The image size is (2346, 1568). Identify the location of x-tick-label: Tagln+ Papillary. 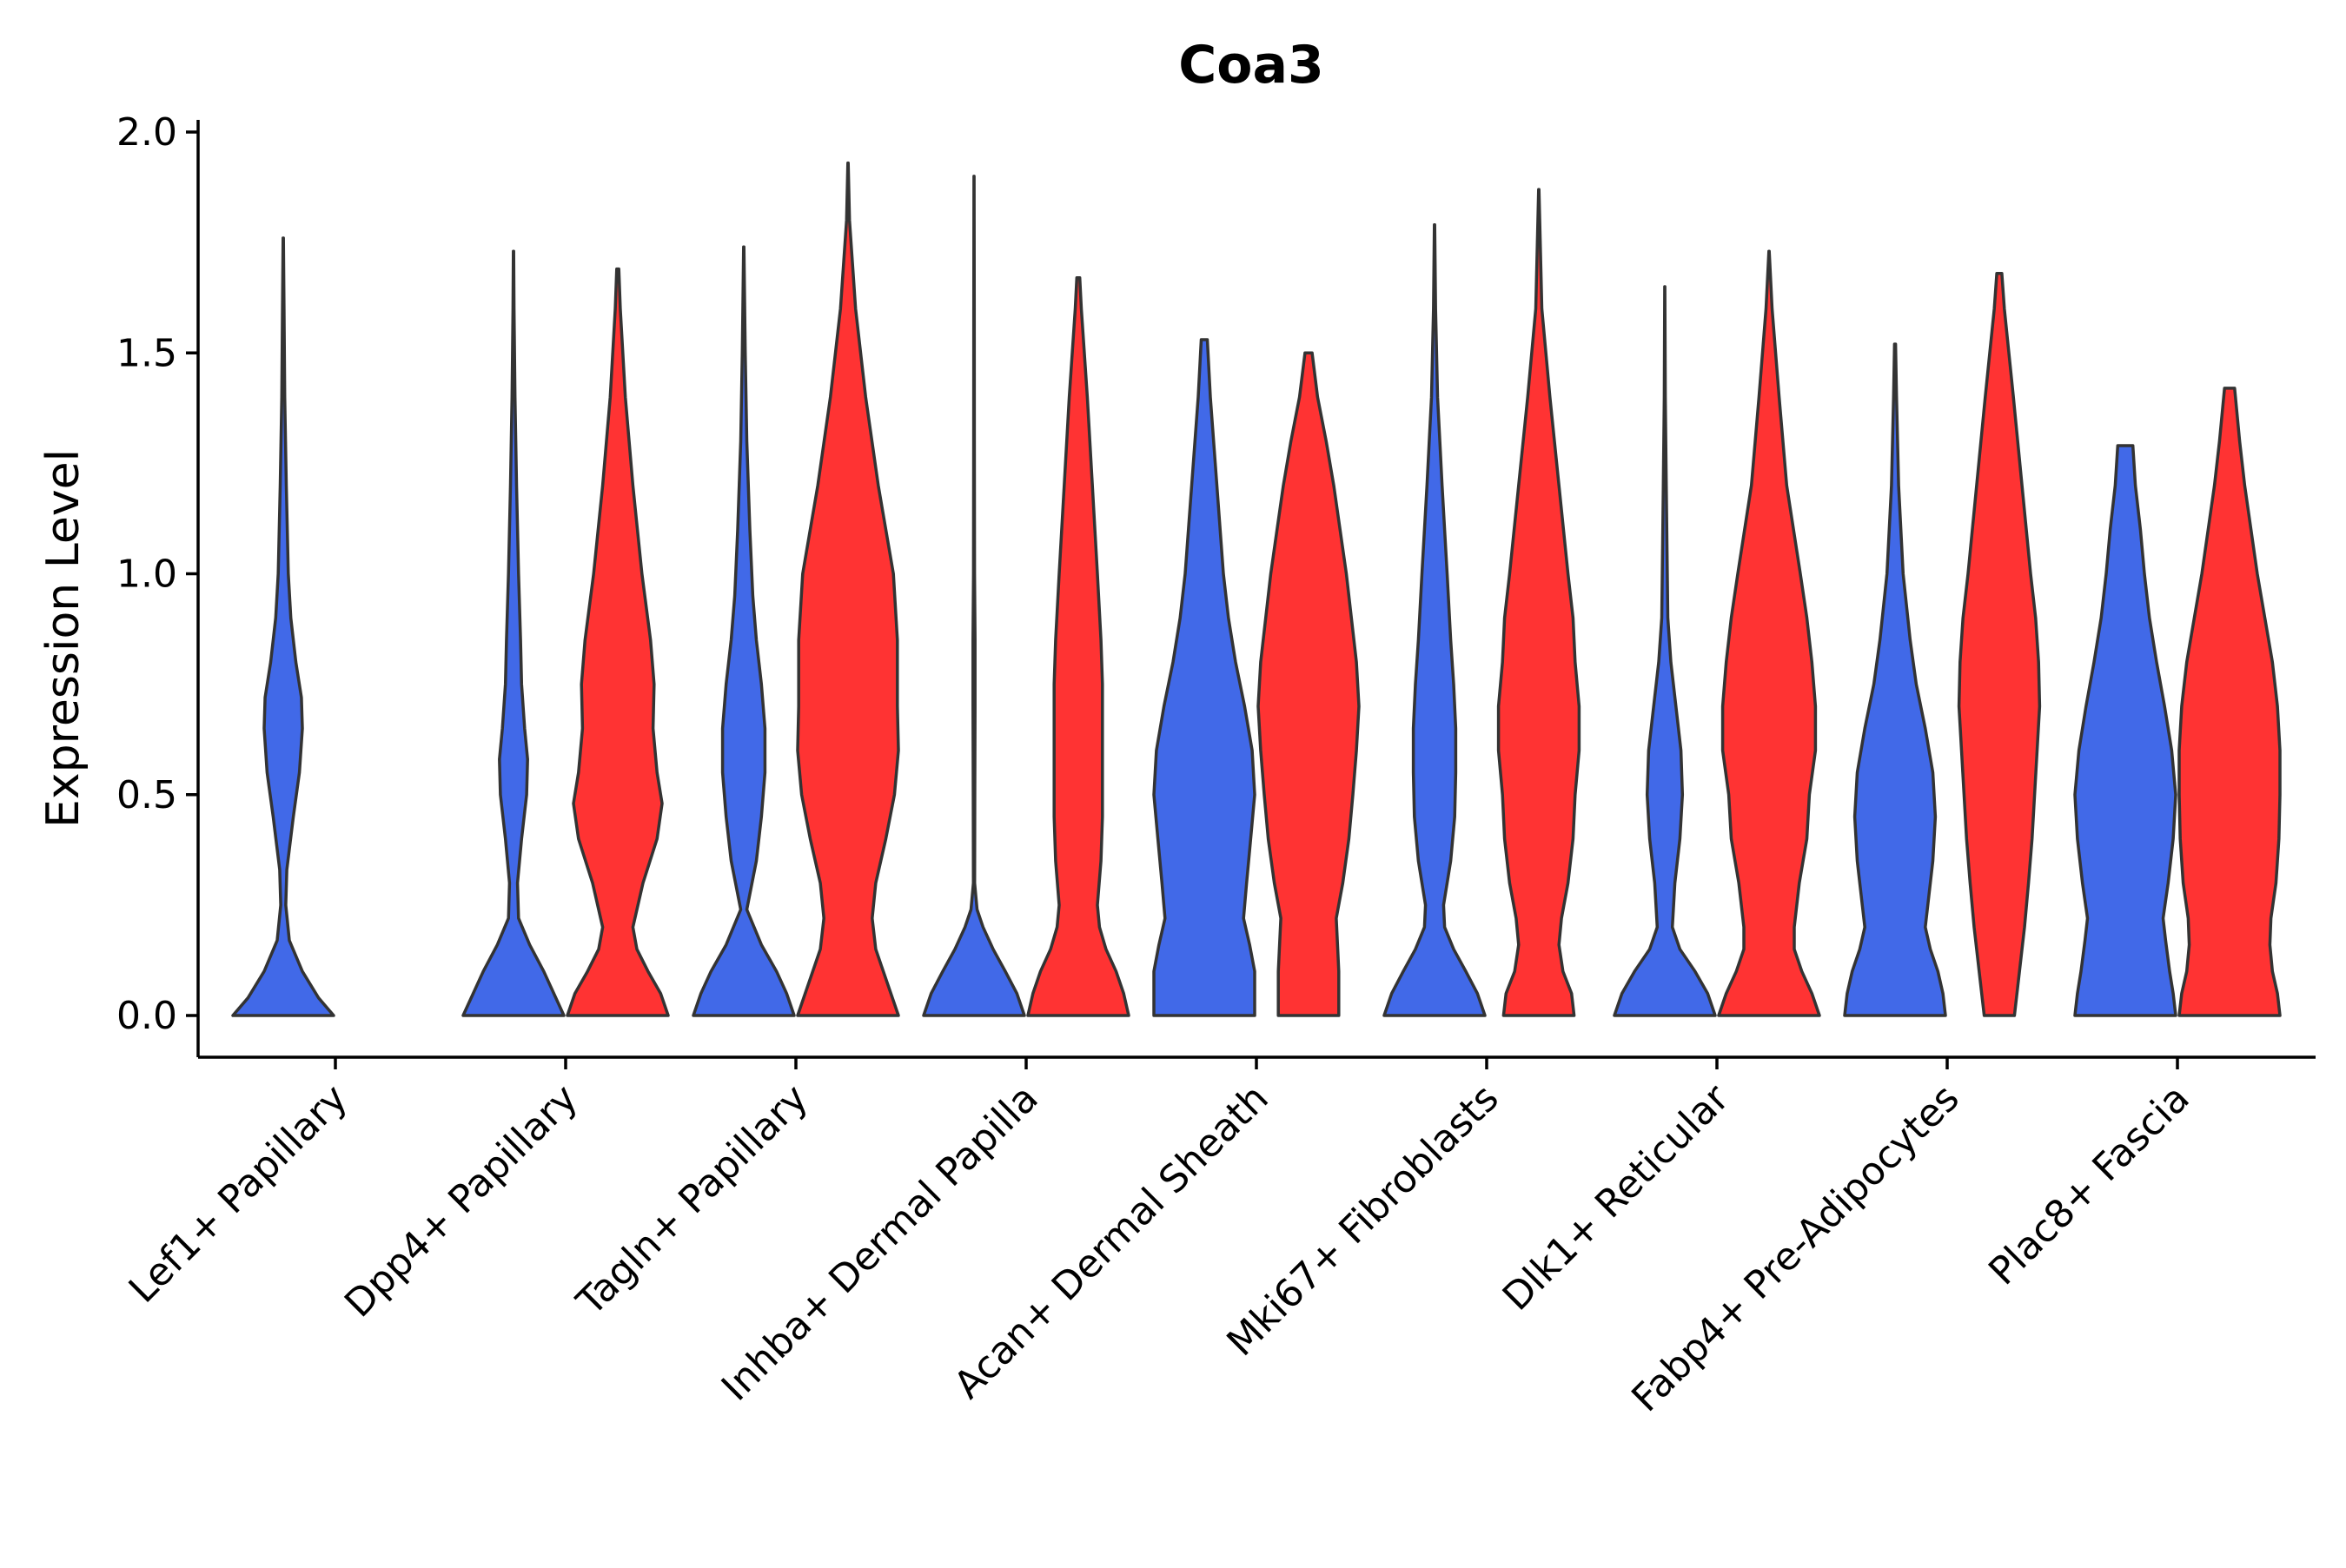
(693, 1200).